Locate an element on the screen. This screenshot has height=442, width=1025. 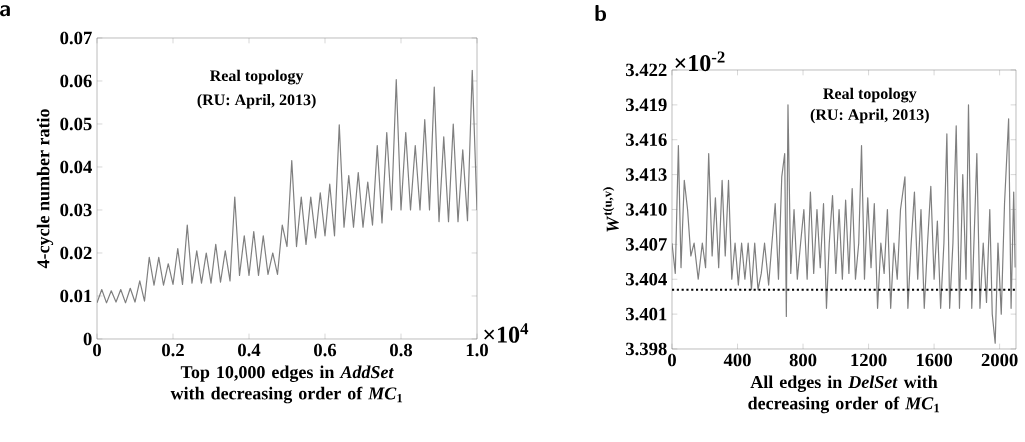
y-tick-label: 3.413 is located at coordinates (646, 174).